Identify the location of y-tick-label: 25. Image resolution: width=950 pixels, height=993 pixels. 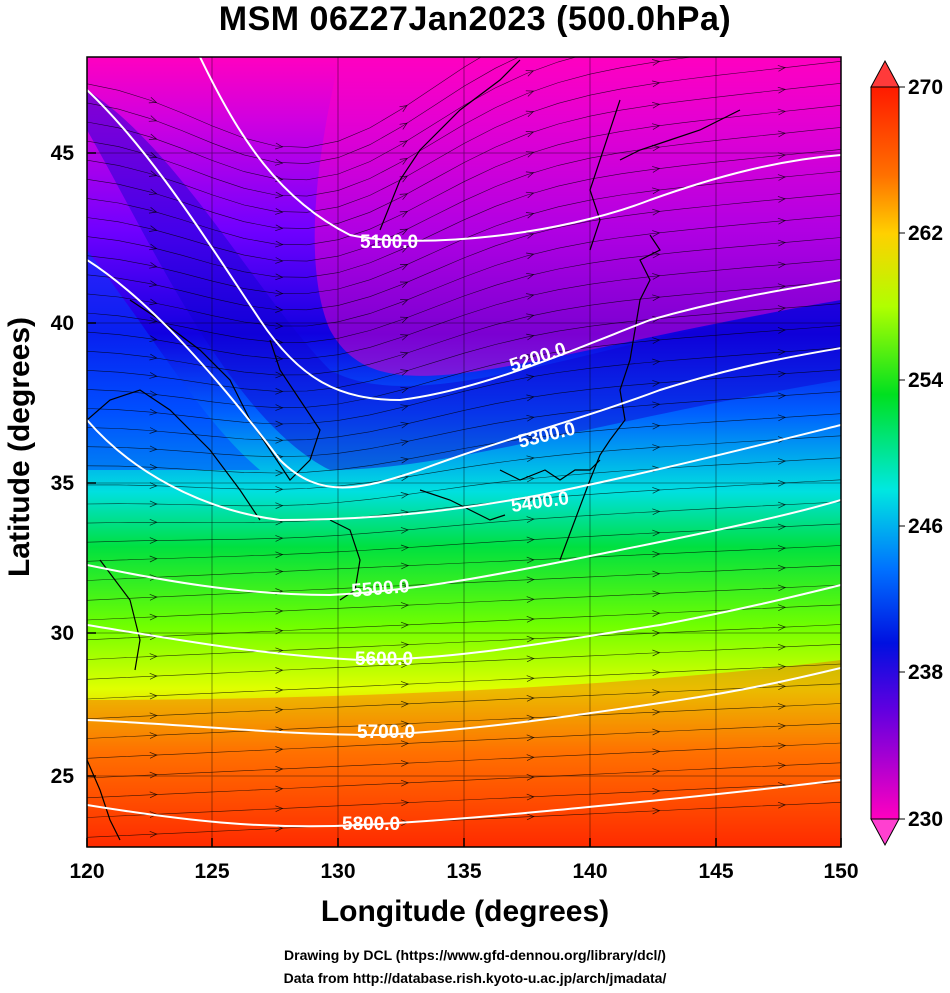
(63, 776).